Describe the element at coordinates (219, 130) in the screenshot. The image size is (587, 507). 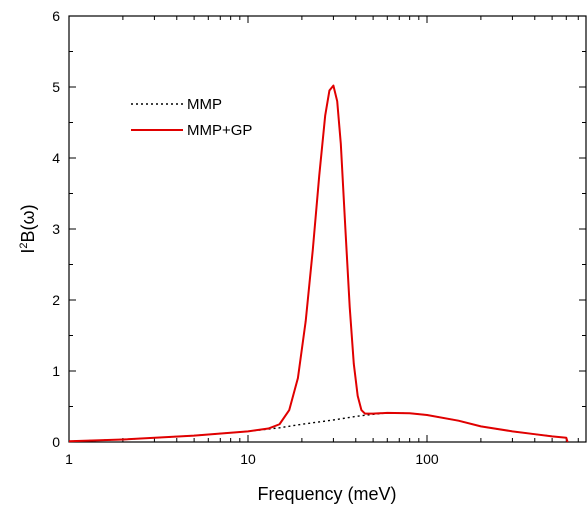
I see `legend-label-mmp-gp: MMP+GP` at that location.